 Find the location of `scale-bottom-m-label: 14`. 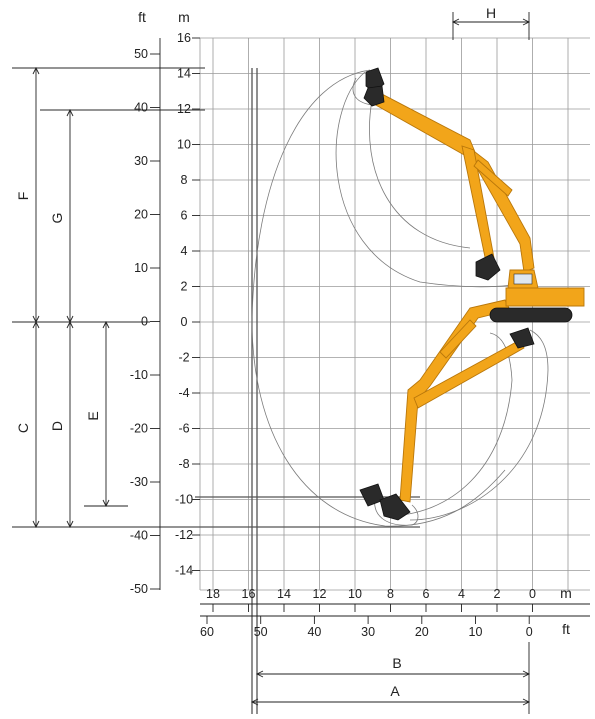

scale-bottom-m-label: 14 is located at coordinates (284, 594).